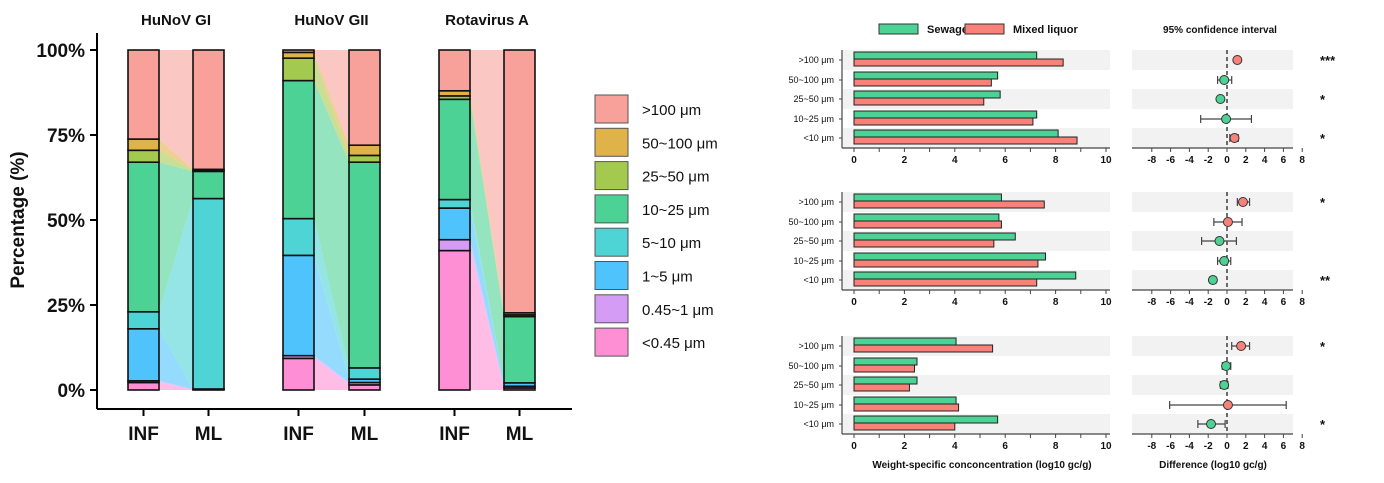 This screenshot has height=483, width=1384. I want to click on x-tick-label: ML, so click(520, 434).